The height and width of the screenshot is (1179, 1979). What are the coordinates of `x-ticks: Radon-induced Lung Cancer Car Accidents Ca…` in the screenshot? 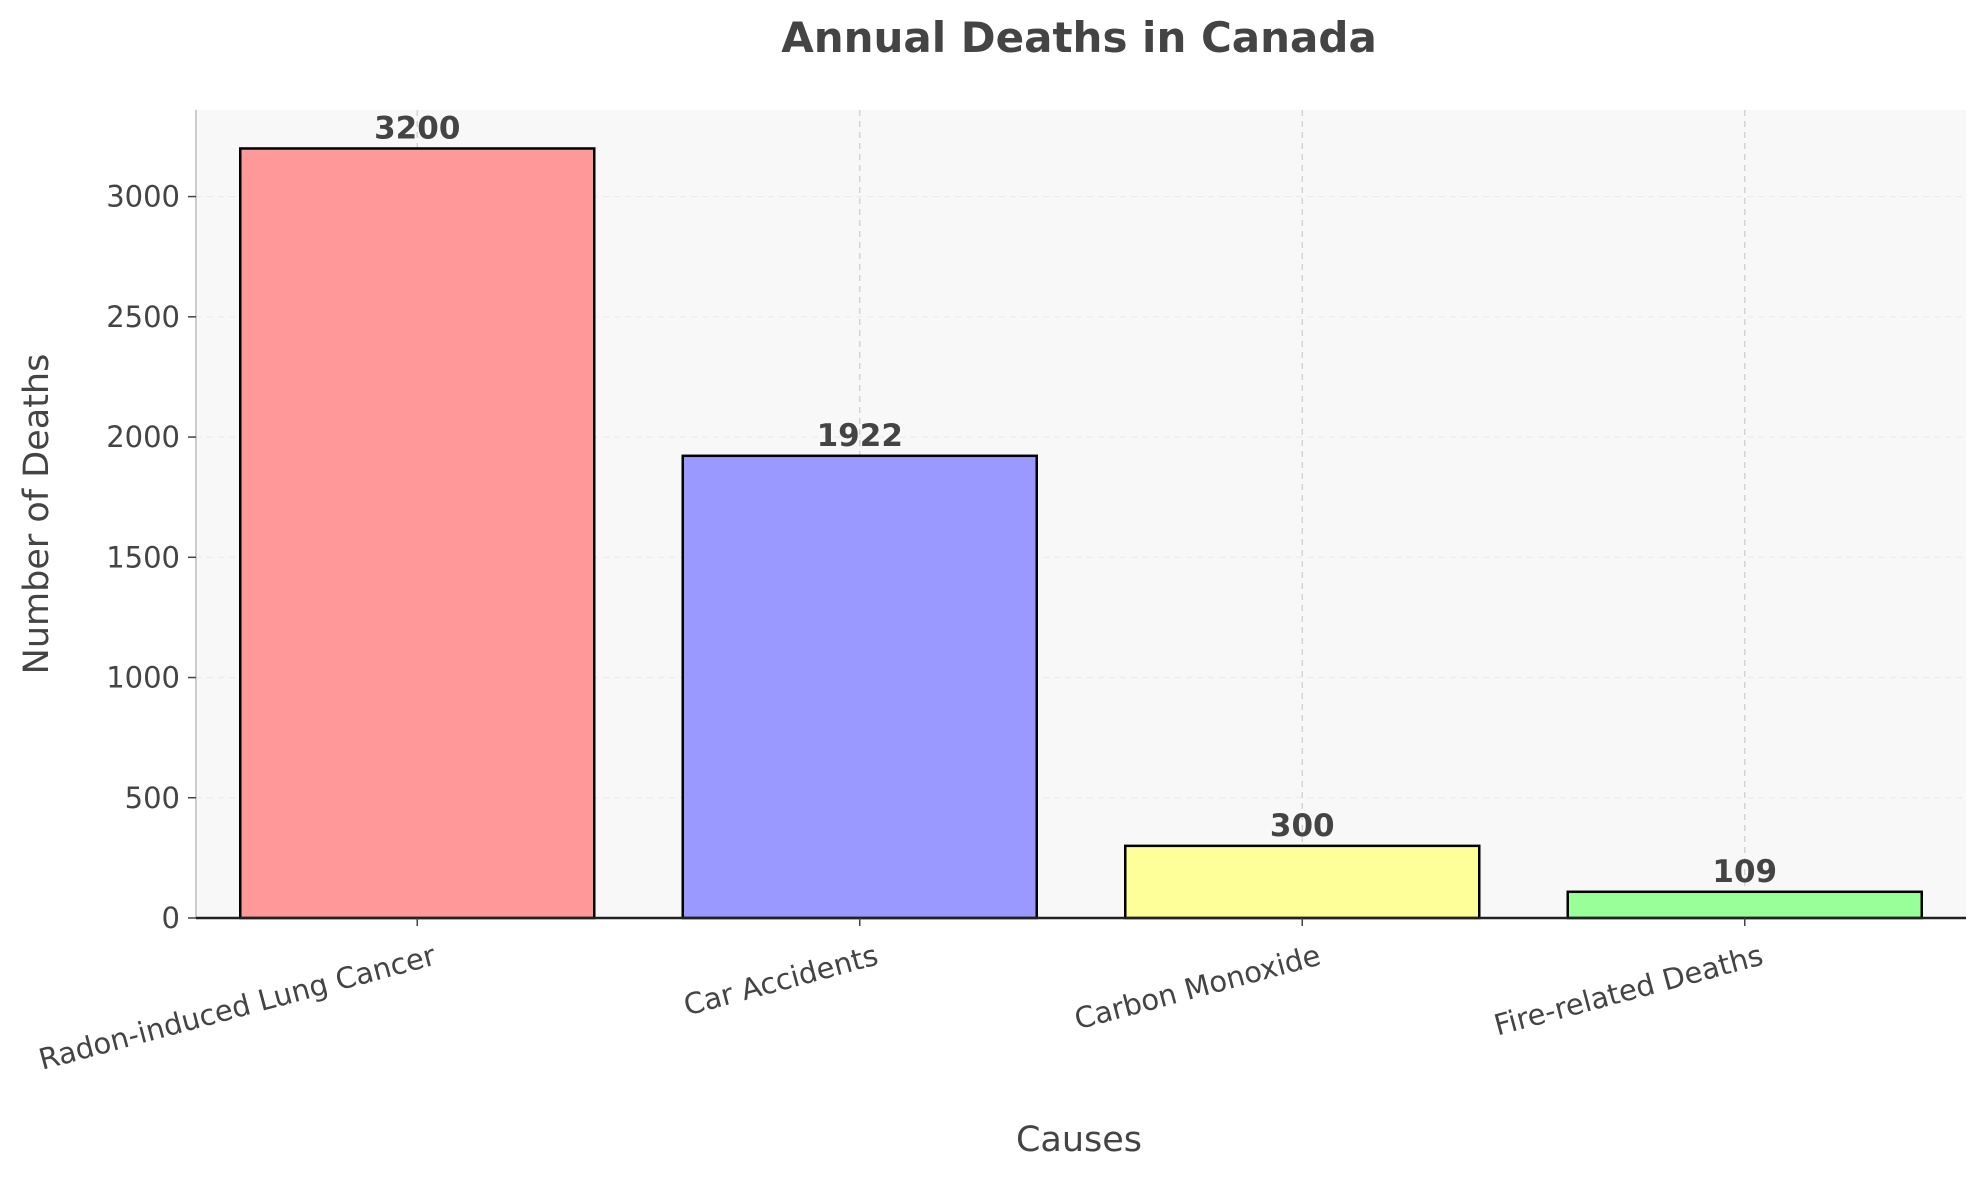 It's located at (901, 997).